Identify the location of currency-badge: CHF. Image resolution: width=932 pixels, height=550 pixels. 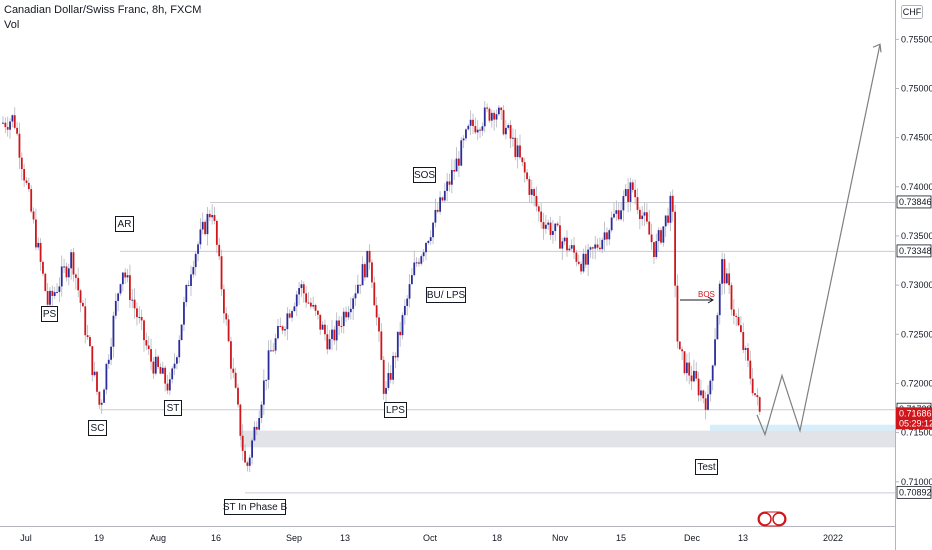
(912, 12).